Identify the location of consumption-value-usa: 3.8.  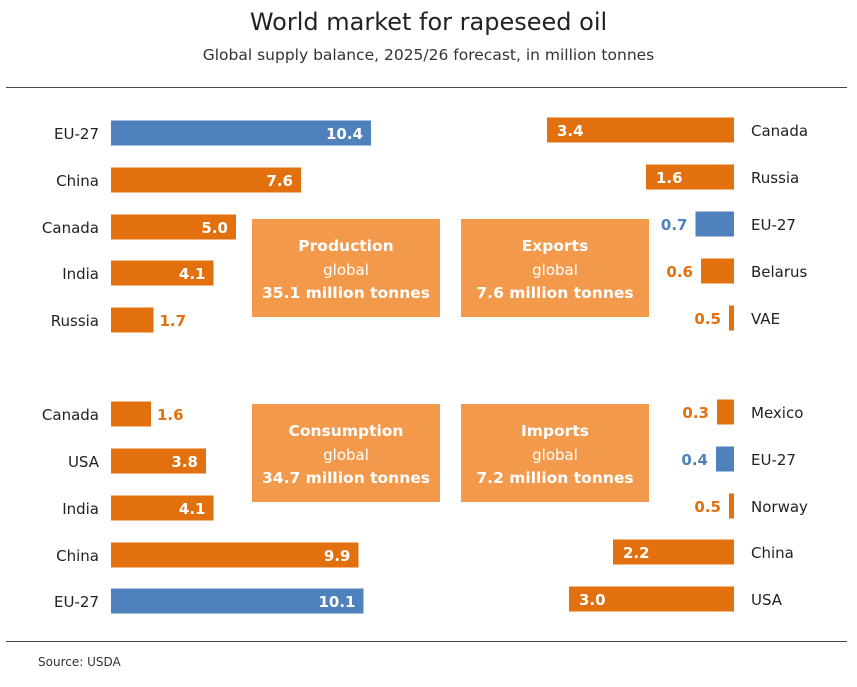
(184, 462).